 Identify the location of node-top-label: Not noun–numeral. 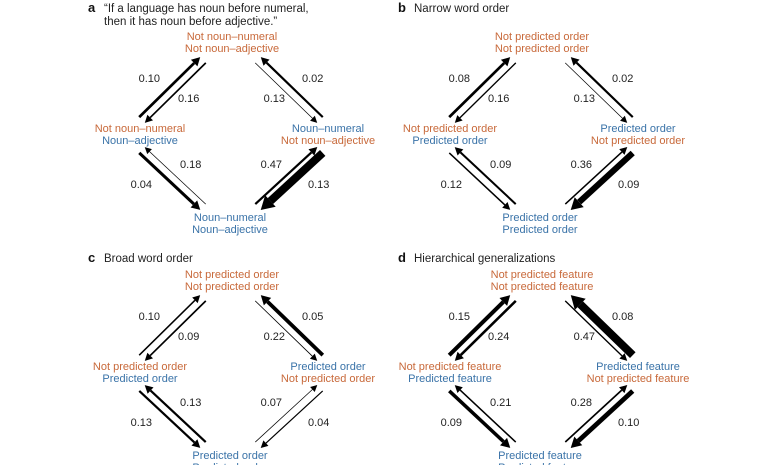
(232, 37).